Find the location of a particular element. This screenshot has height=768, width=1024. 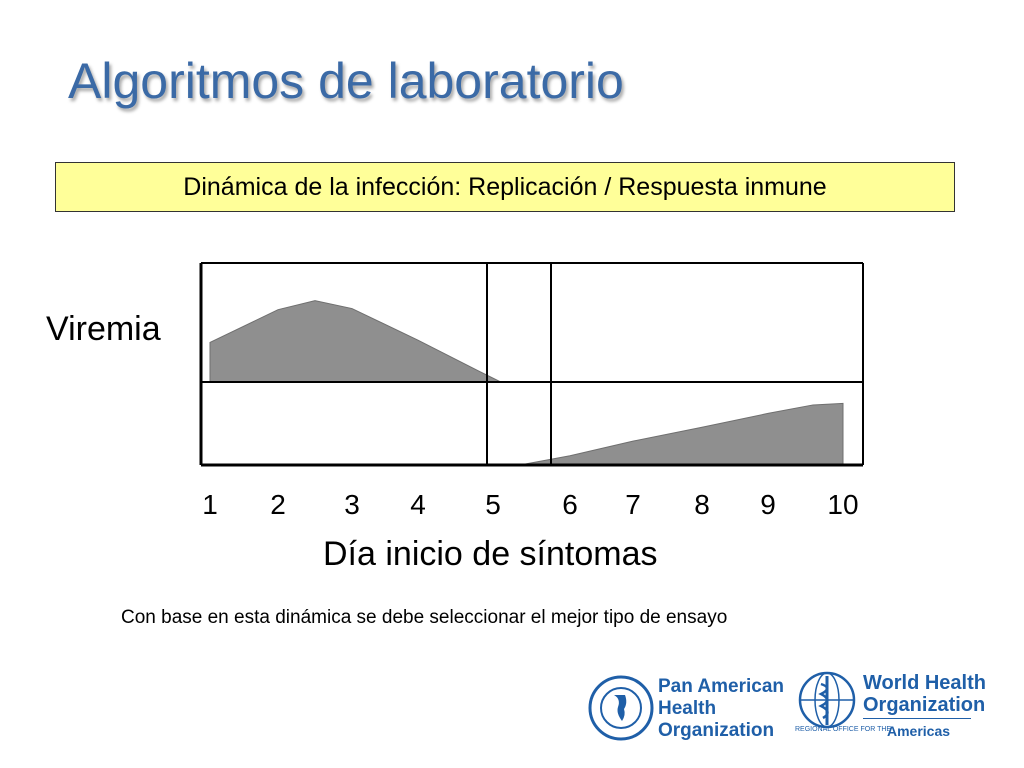

paho-seal-icon is located at coordinates (621, 708).